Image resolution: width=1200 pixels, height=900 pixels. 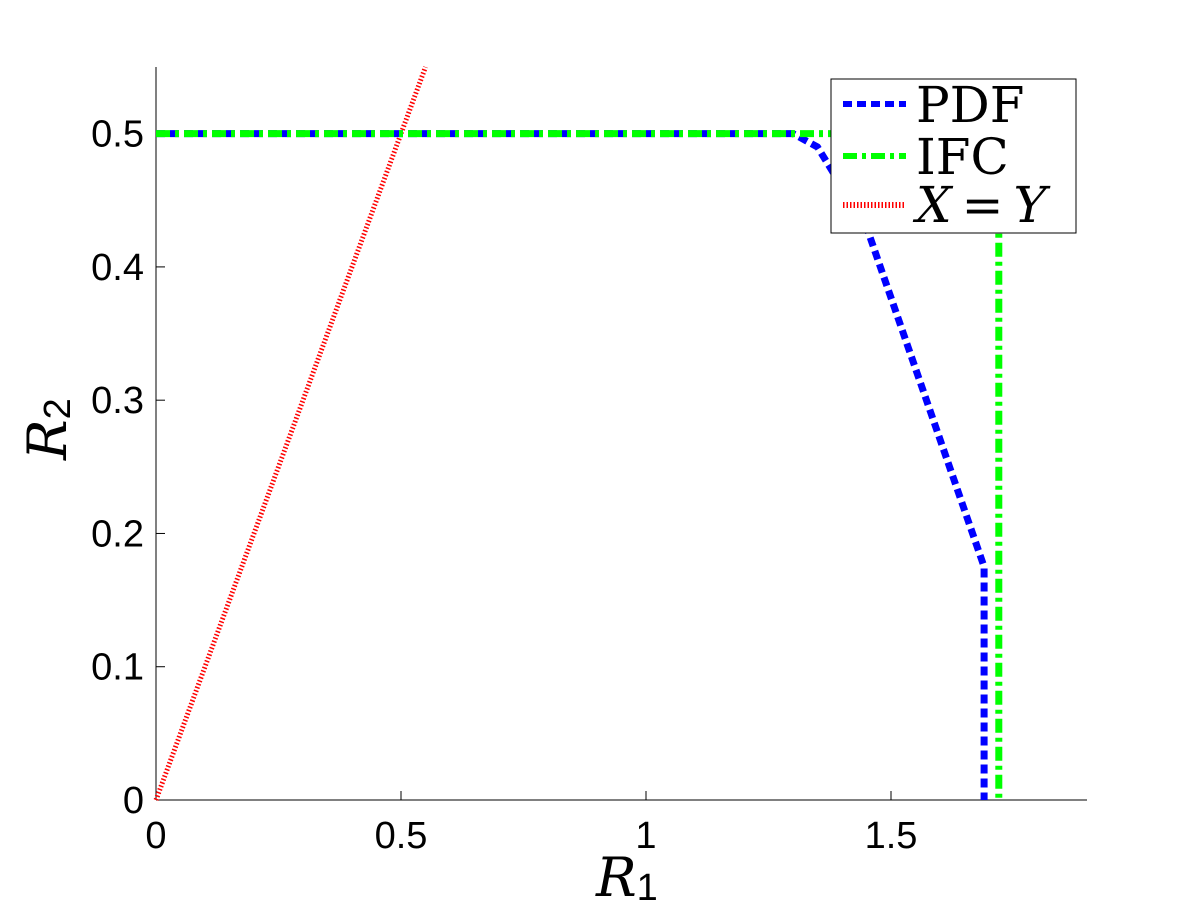 I want to click on y-tick-label: 0.5, so click(x=117, y=135).